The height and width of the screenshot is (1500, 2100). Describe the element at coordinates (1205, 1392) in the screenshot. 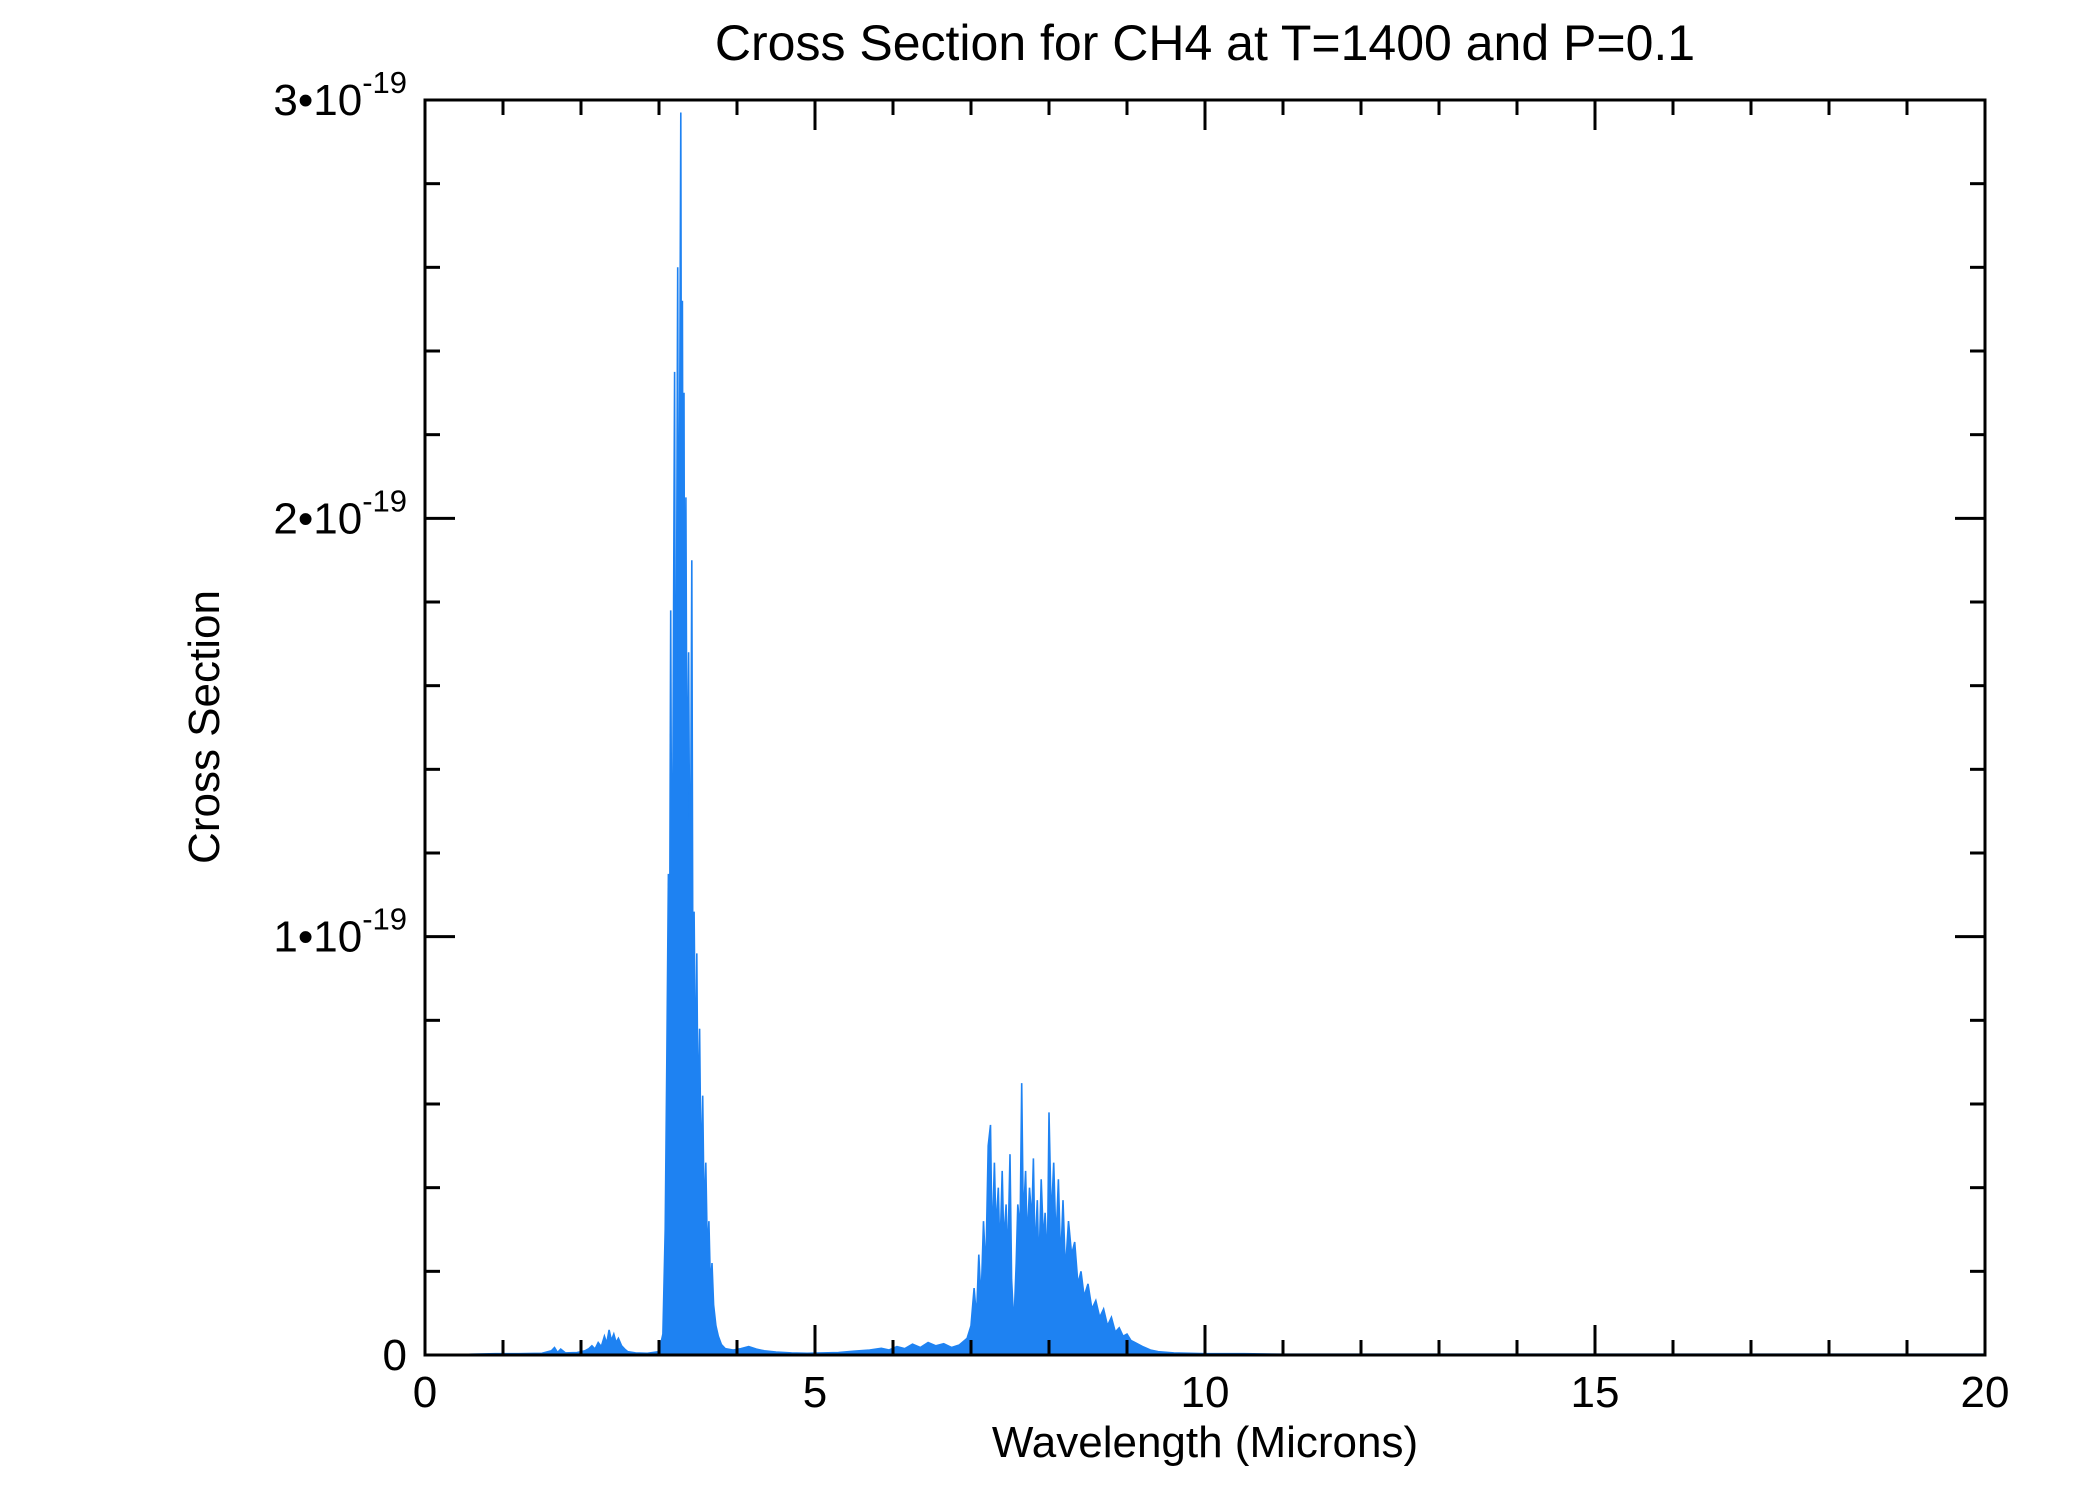

I see `x-tick-label: 10` at that location.